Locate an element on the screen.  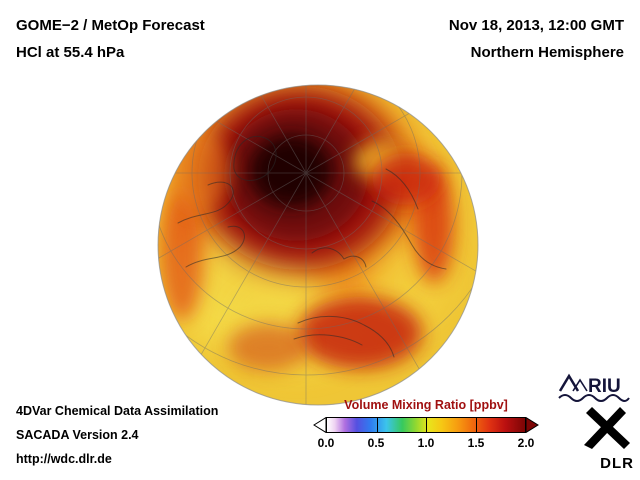
colorbar-tick: 2.0 is located at coordinates (526, 443).